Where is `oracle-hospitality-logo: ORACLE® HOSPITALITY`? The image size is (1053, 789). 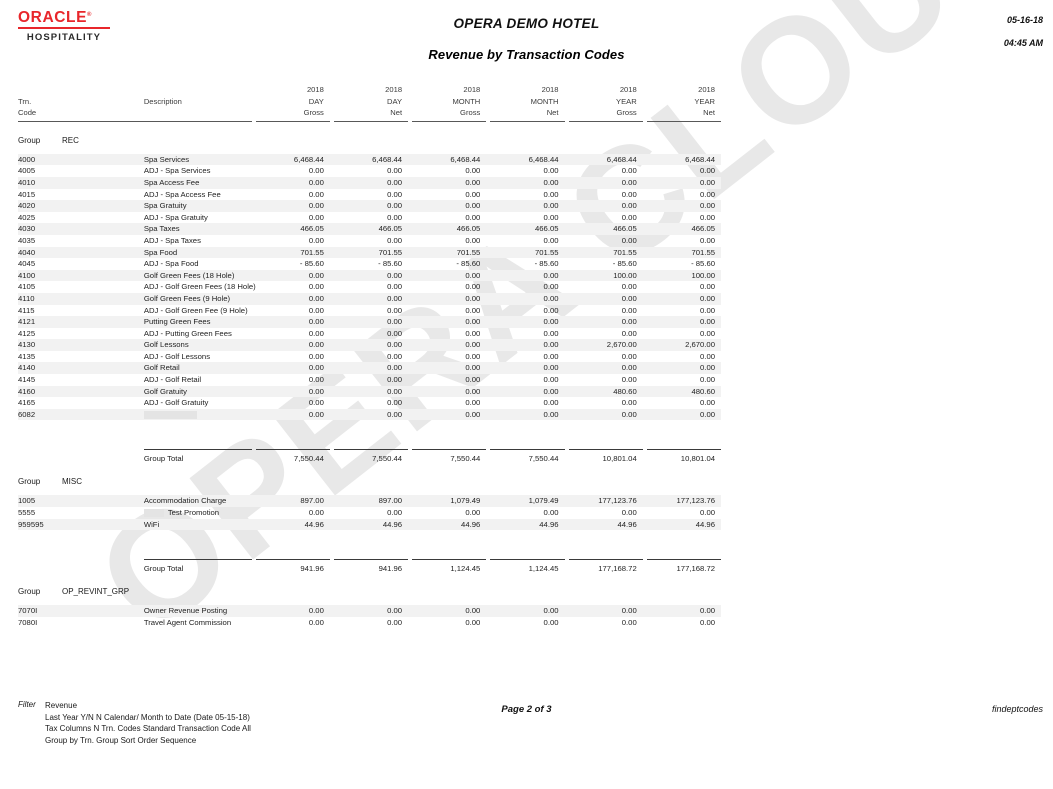 oracle-hospitality-logo: ORACLE® HOSPITALITY is located at coordinates (65, 25).